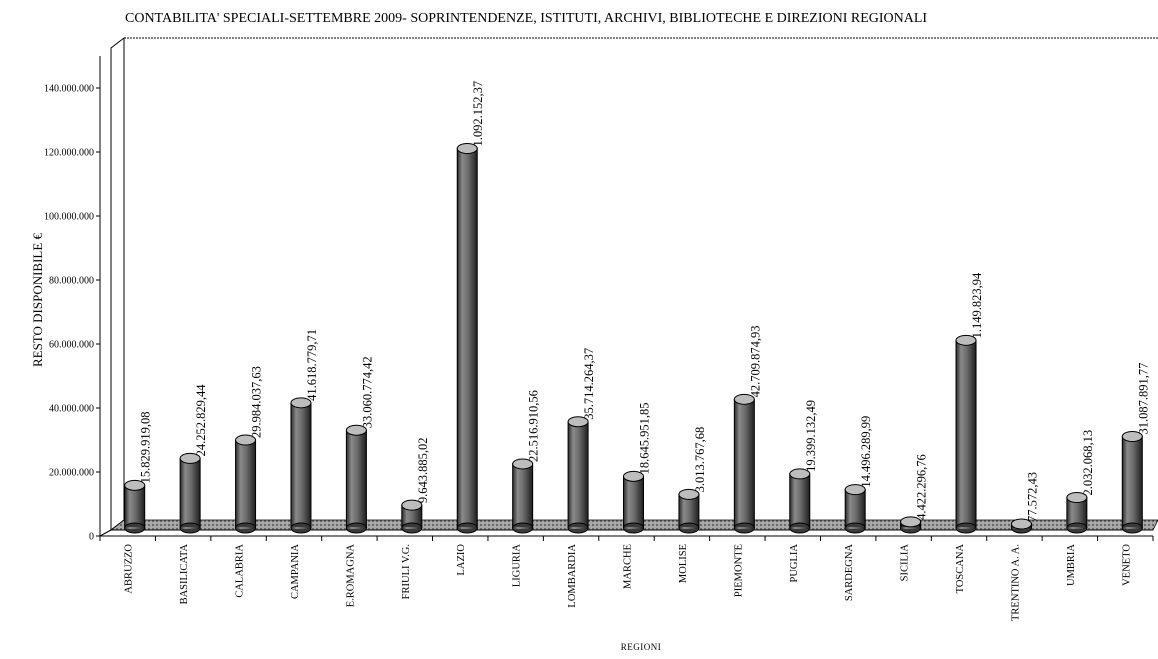 The width and height of the screenshot is (1158, 659). Describe the element at coordinates (295, 571) in the screenshot. I see `category-label: CAMPANIA` at that location.